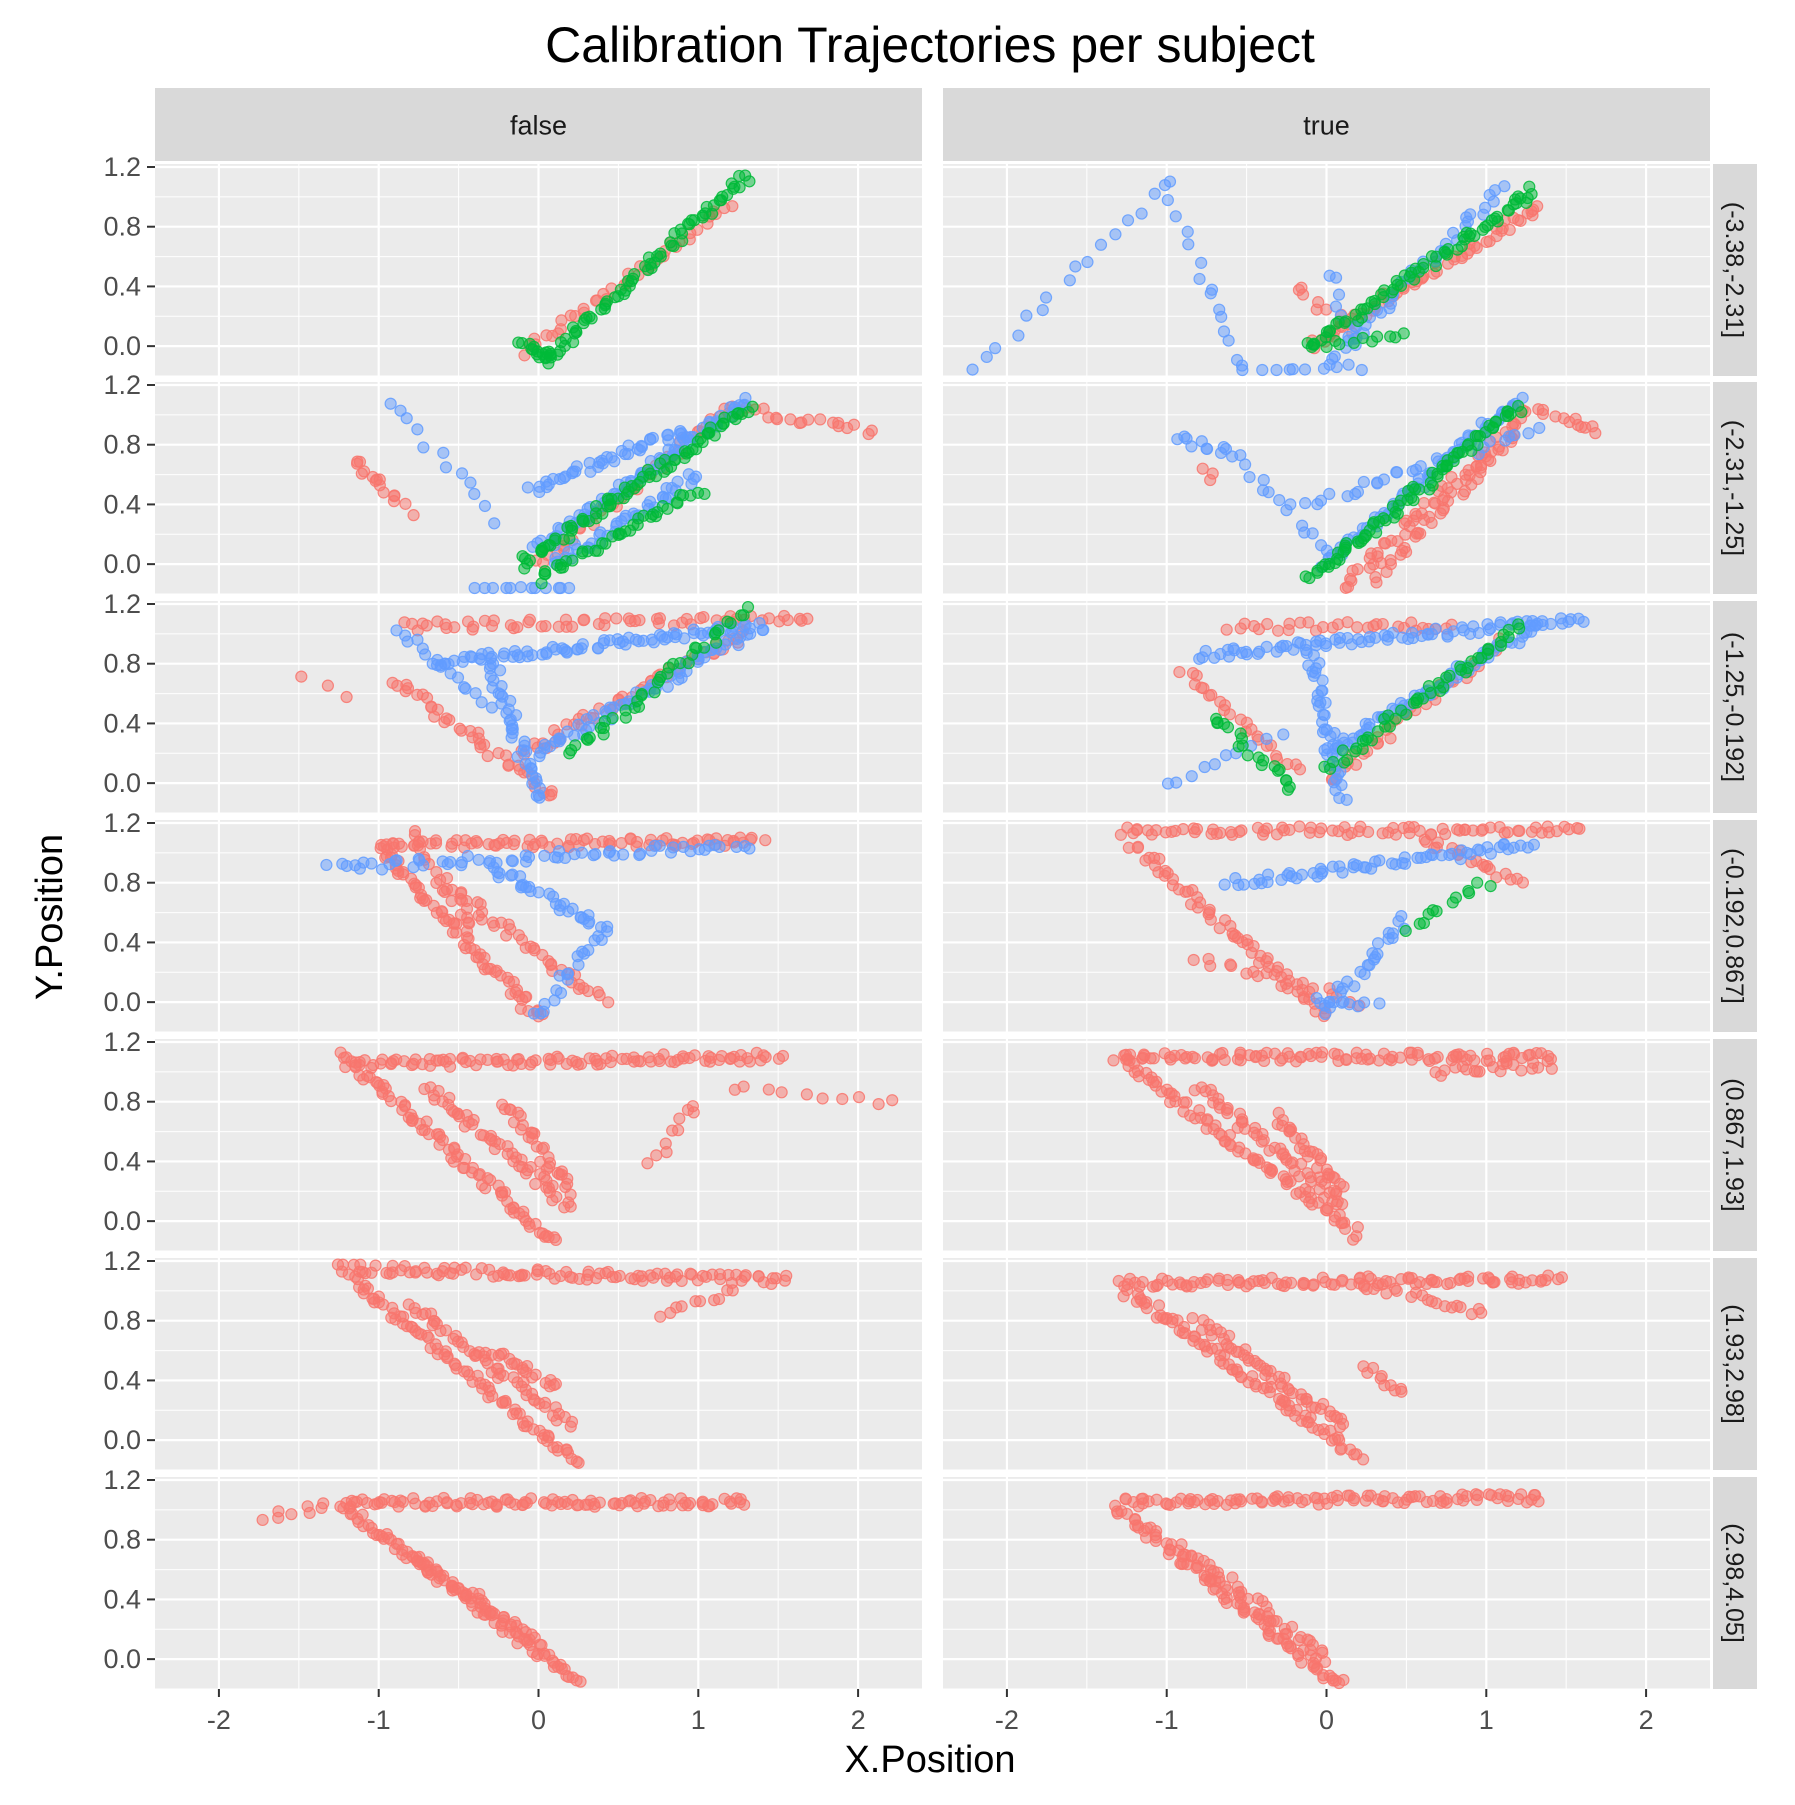 The height and width of the screenshot is (1805, 1795). I want to click on column-strip-label: true, so click(1326, 126).